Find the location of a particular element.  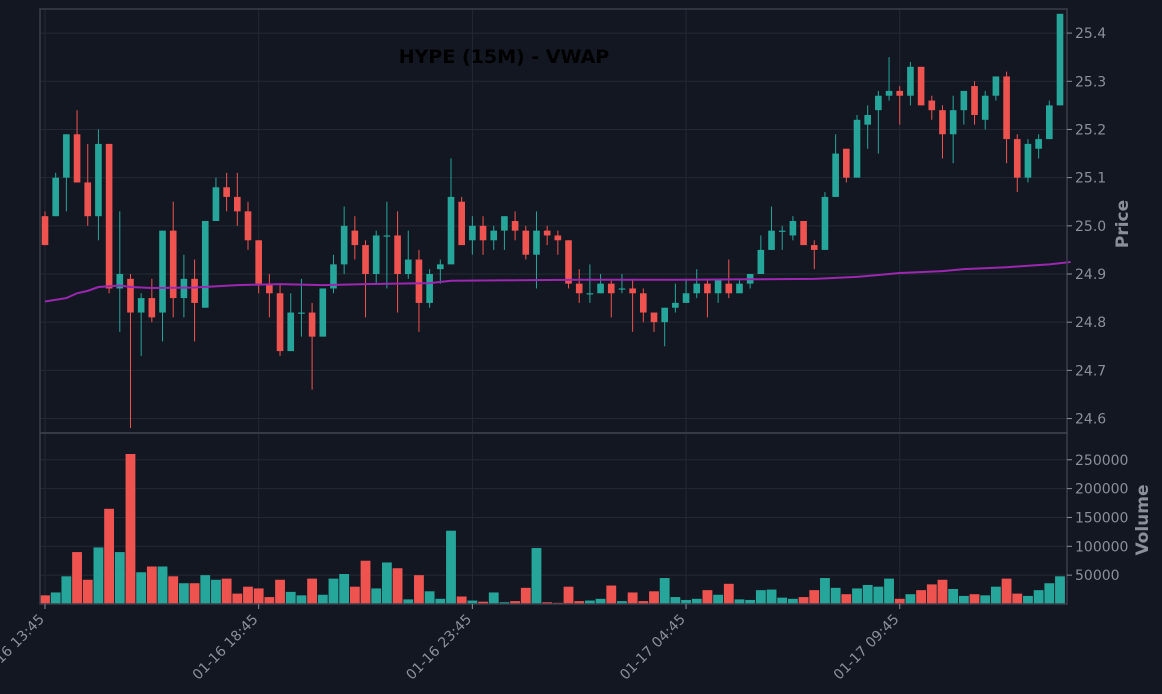

volume-tick-labels: 50000 100000 150000 200000 250000 is located at coordinates (1097, 518).